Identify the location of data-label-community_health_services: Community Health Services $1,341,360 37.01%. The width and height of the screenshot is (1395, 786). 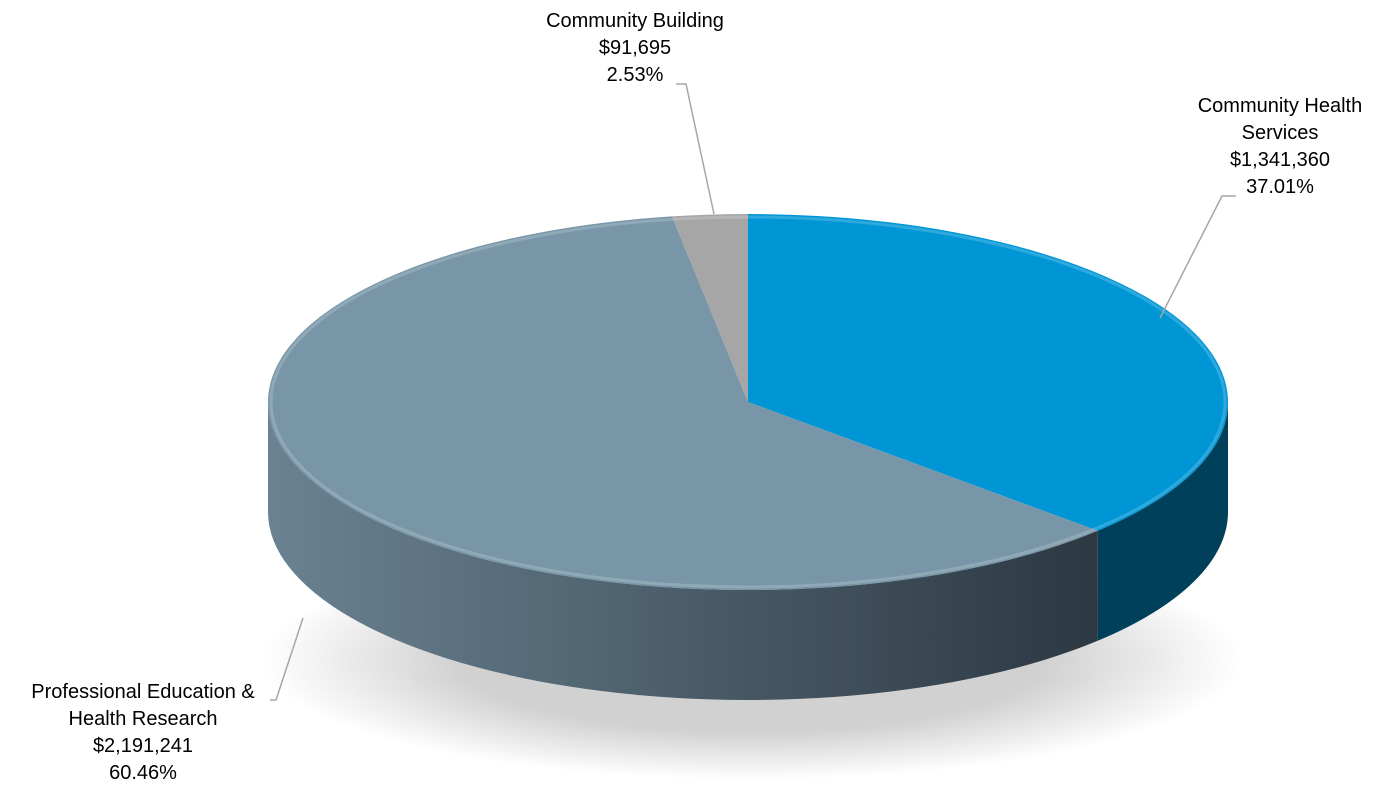
(1280, 146).